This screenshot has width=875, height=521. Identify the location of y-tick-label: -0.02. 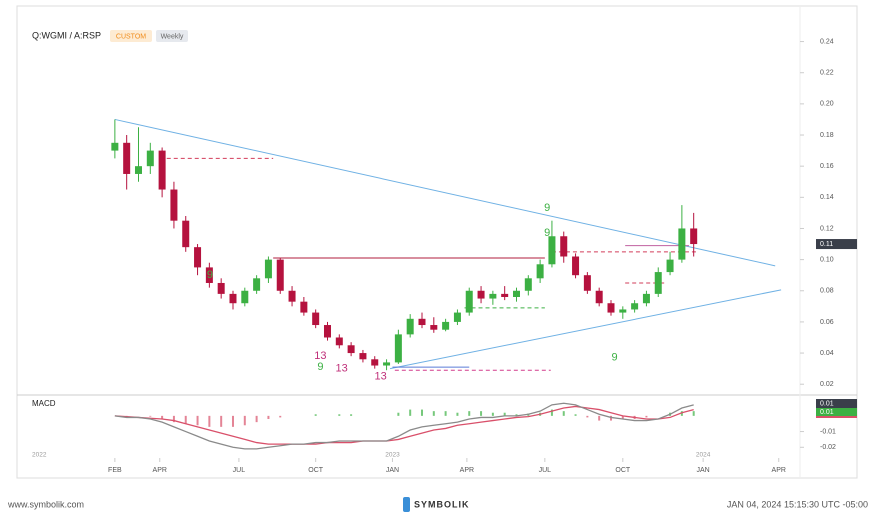
(828, 447).